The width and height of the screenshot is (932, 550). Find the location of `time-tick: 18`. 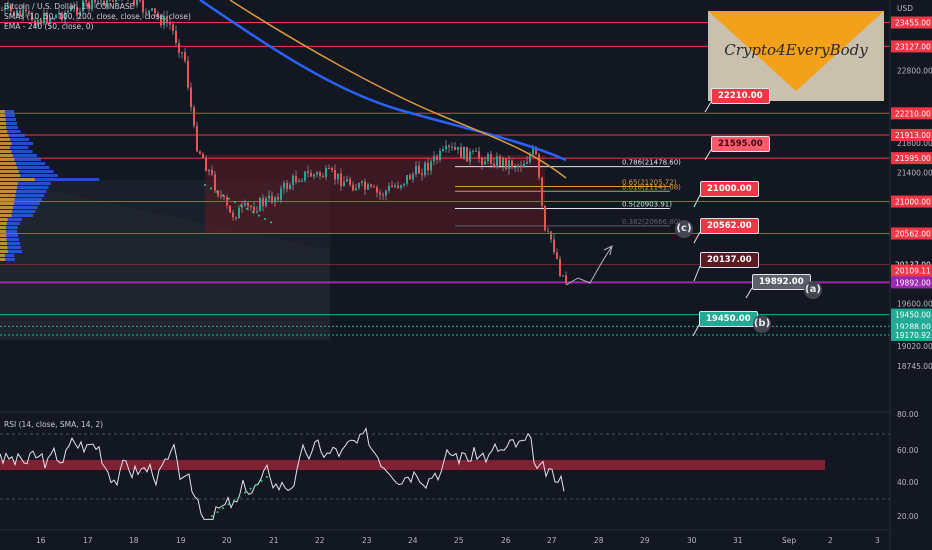

time-tick: 18 is located at coordinates (134, 540).